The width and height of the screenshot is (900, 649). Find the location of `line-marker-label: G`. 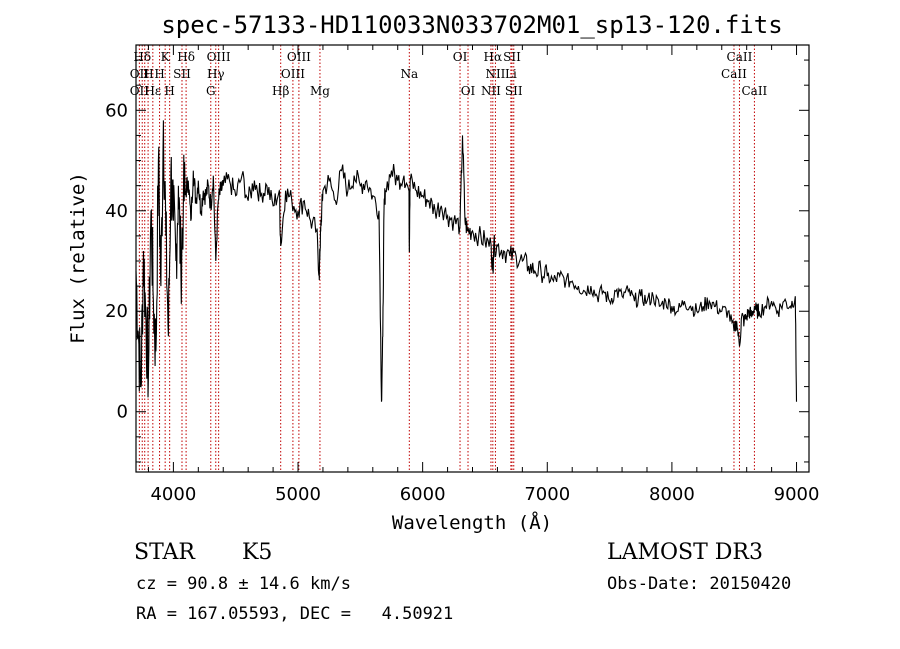

line-marker-label: G is located at coordinates (211, 91).